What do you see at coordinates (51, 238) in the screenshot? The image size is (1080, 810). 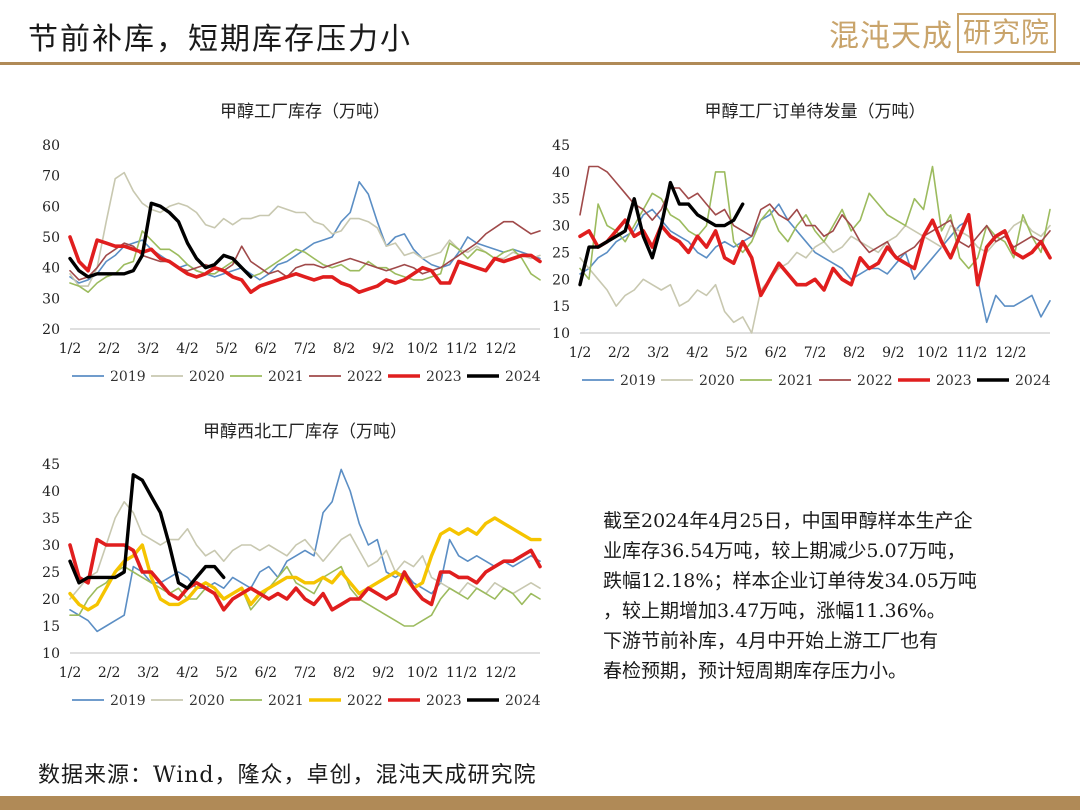 I see `y-tick-label: 50` at bounding box center [51, 238].